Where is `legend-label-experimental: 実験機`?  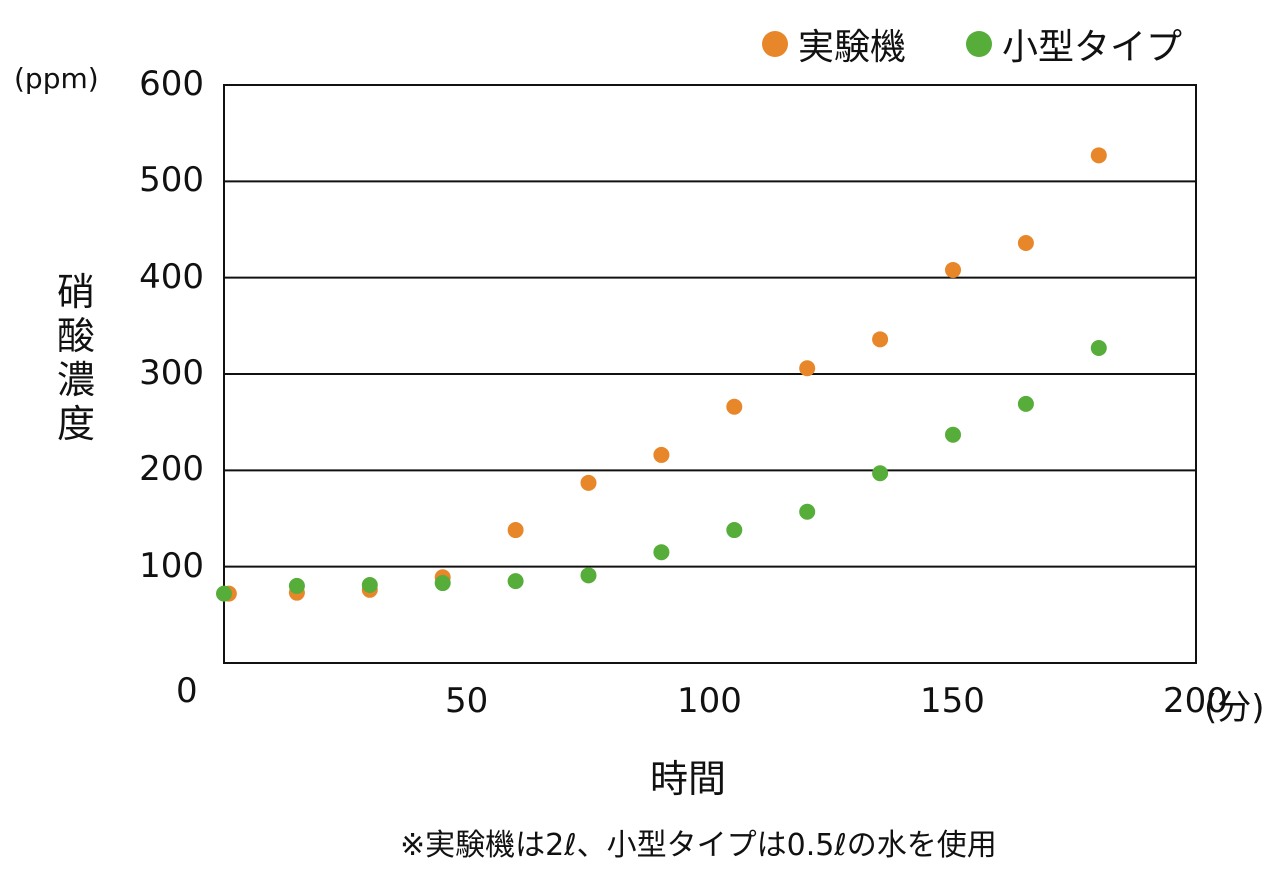
legend-label-experimental: 実験機 is located at coordinates (852, 47).